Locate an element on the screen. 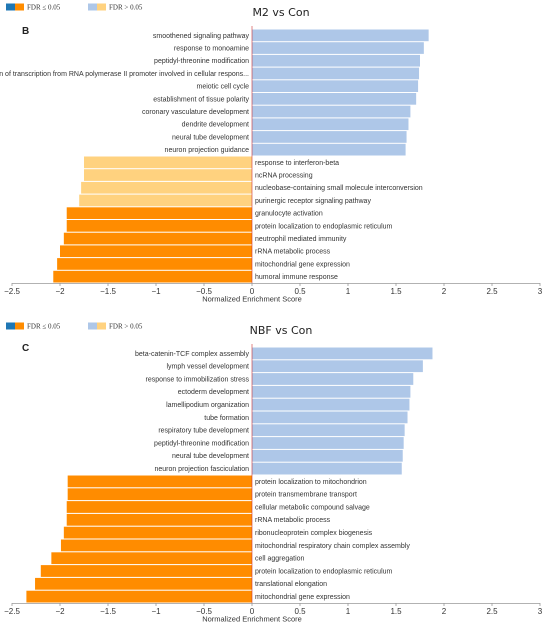 The width and height of the screenshot is (550, 623). bar-label: coronary vasculature development is located at coordinates (195, 112).